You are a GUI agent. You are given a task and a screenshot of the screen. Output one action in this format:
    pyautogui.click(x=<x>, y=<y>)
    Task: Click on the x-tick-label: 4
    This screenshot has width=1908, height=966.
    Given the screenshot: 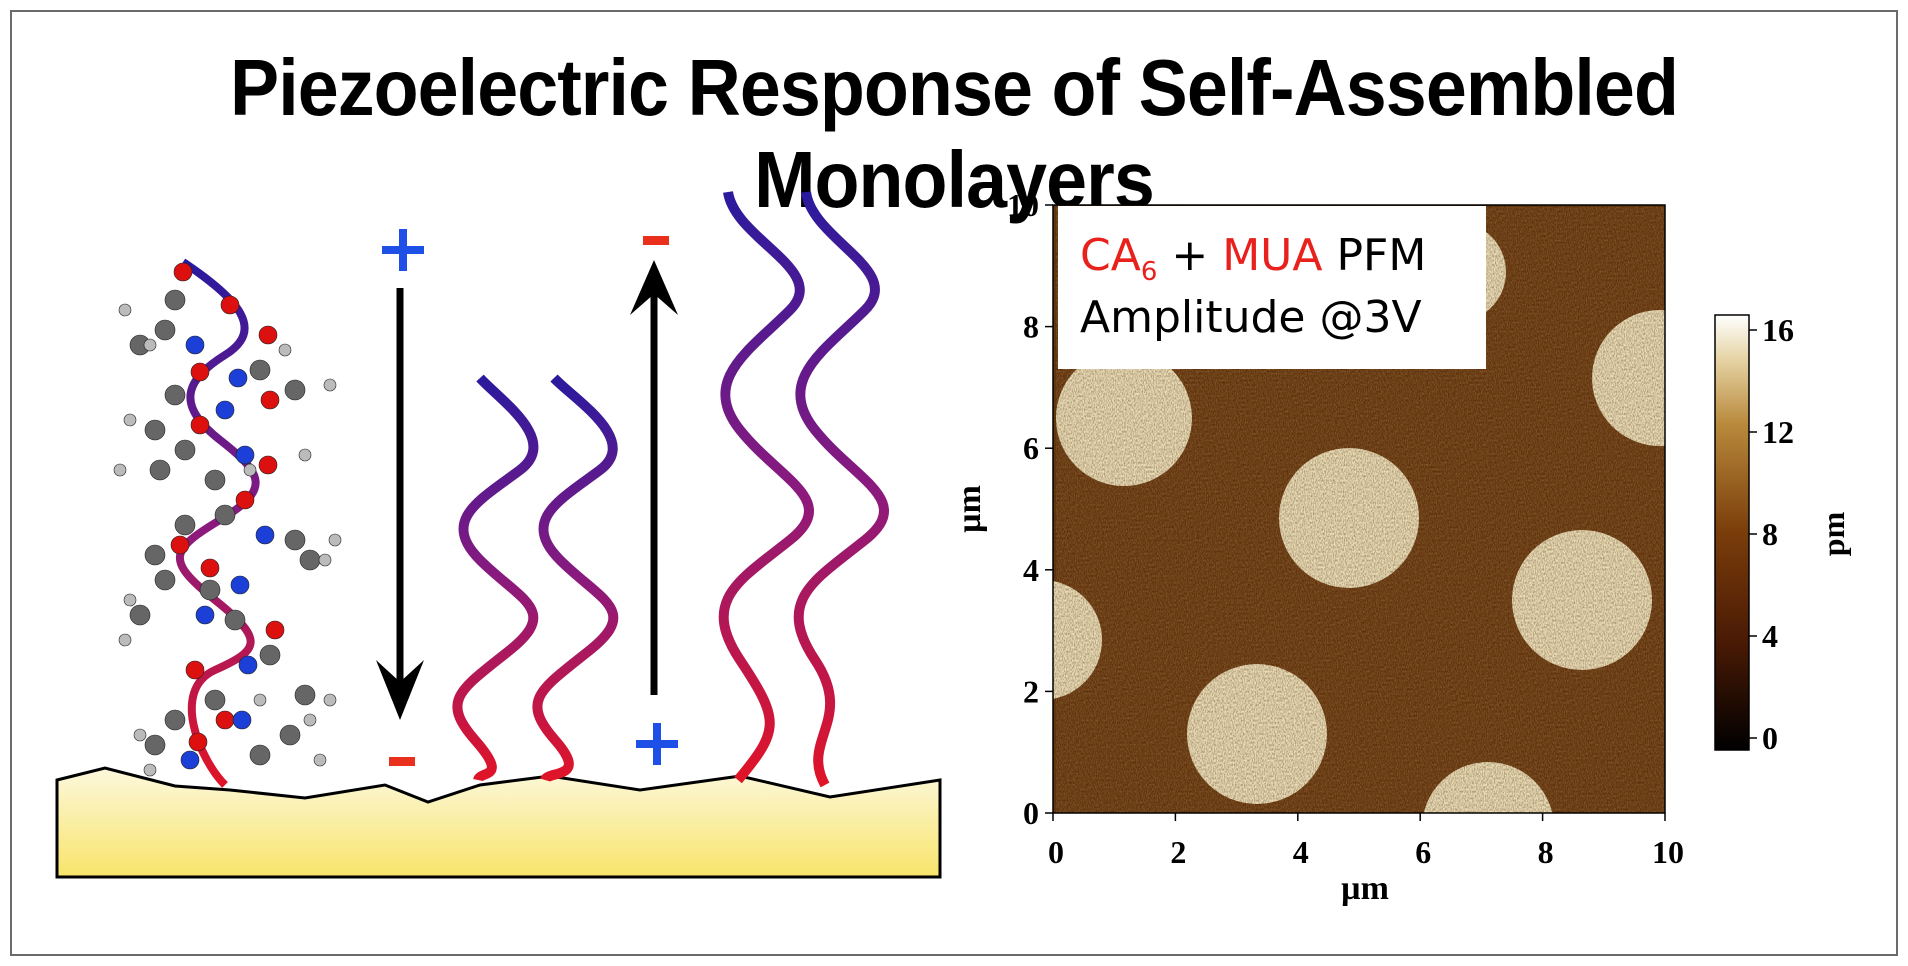 What is the action you would take?
    pyautogui.click(x=1301, y=852)
    